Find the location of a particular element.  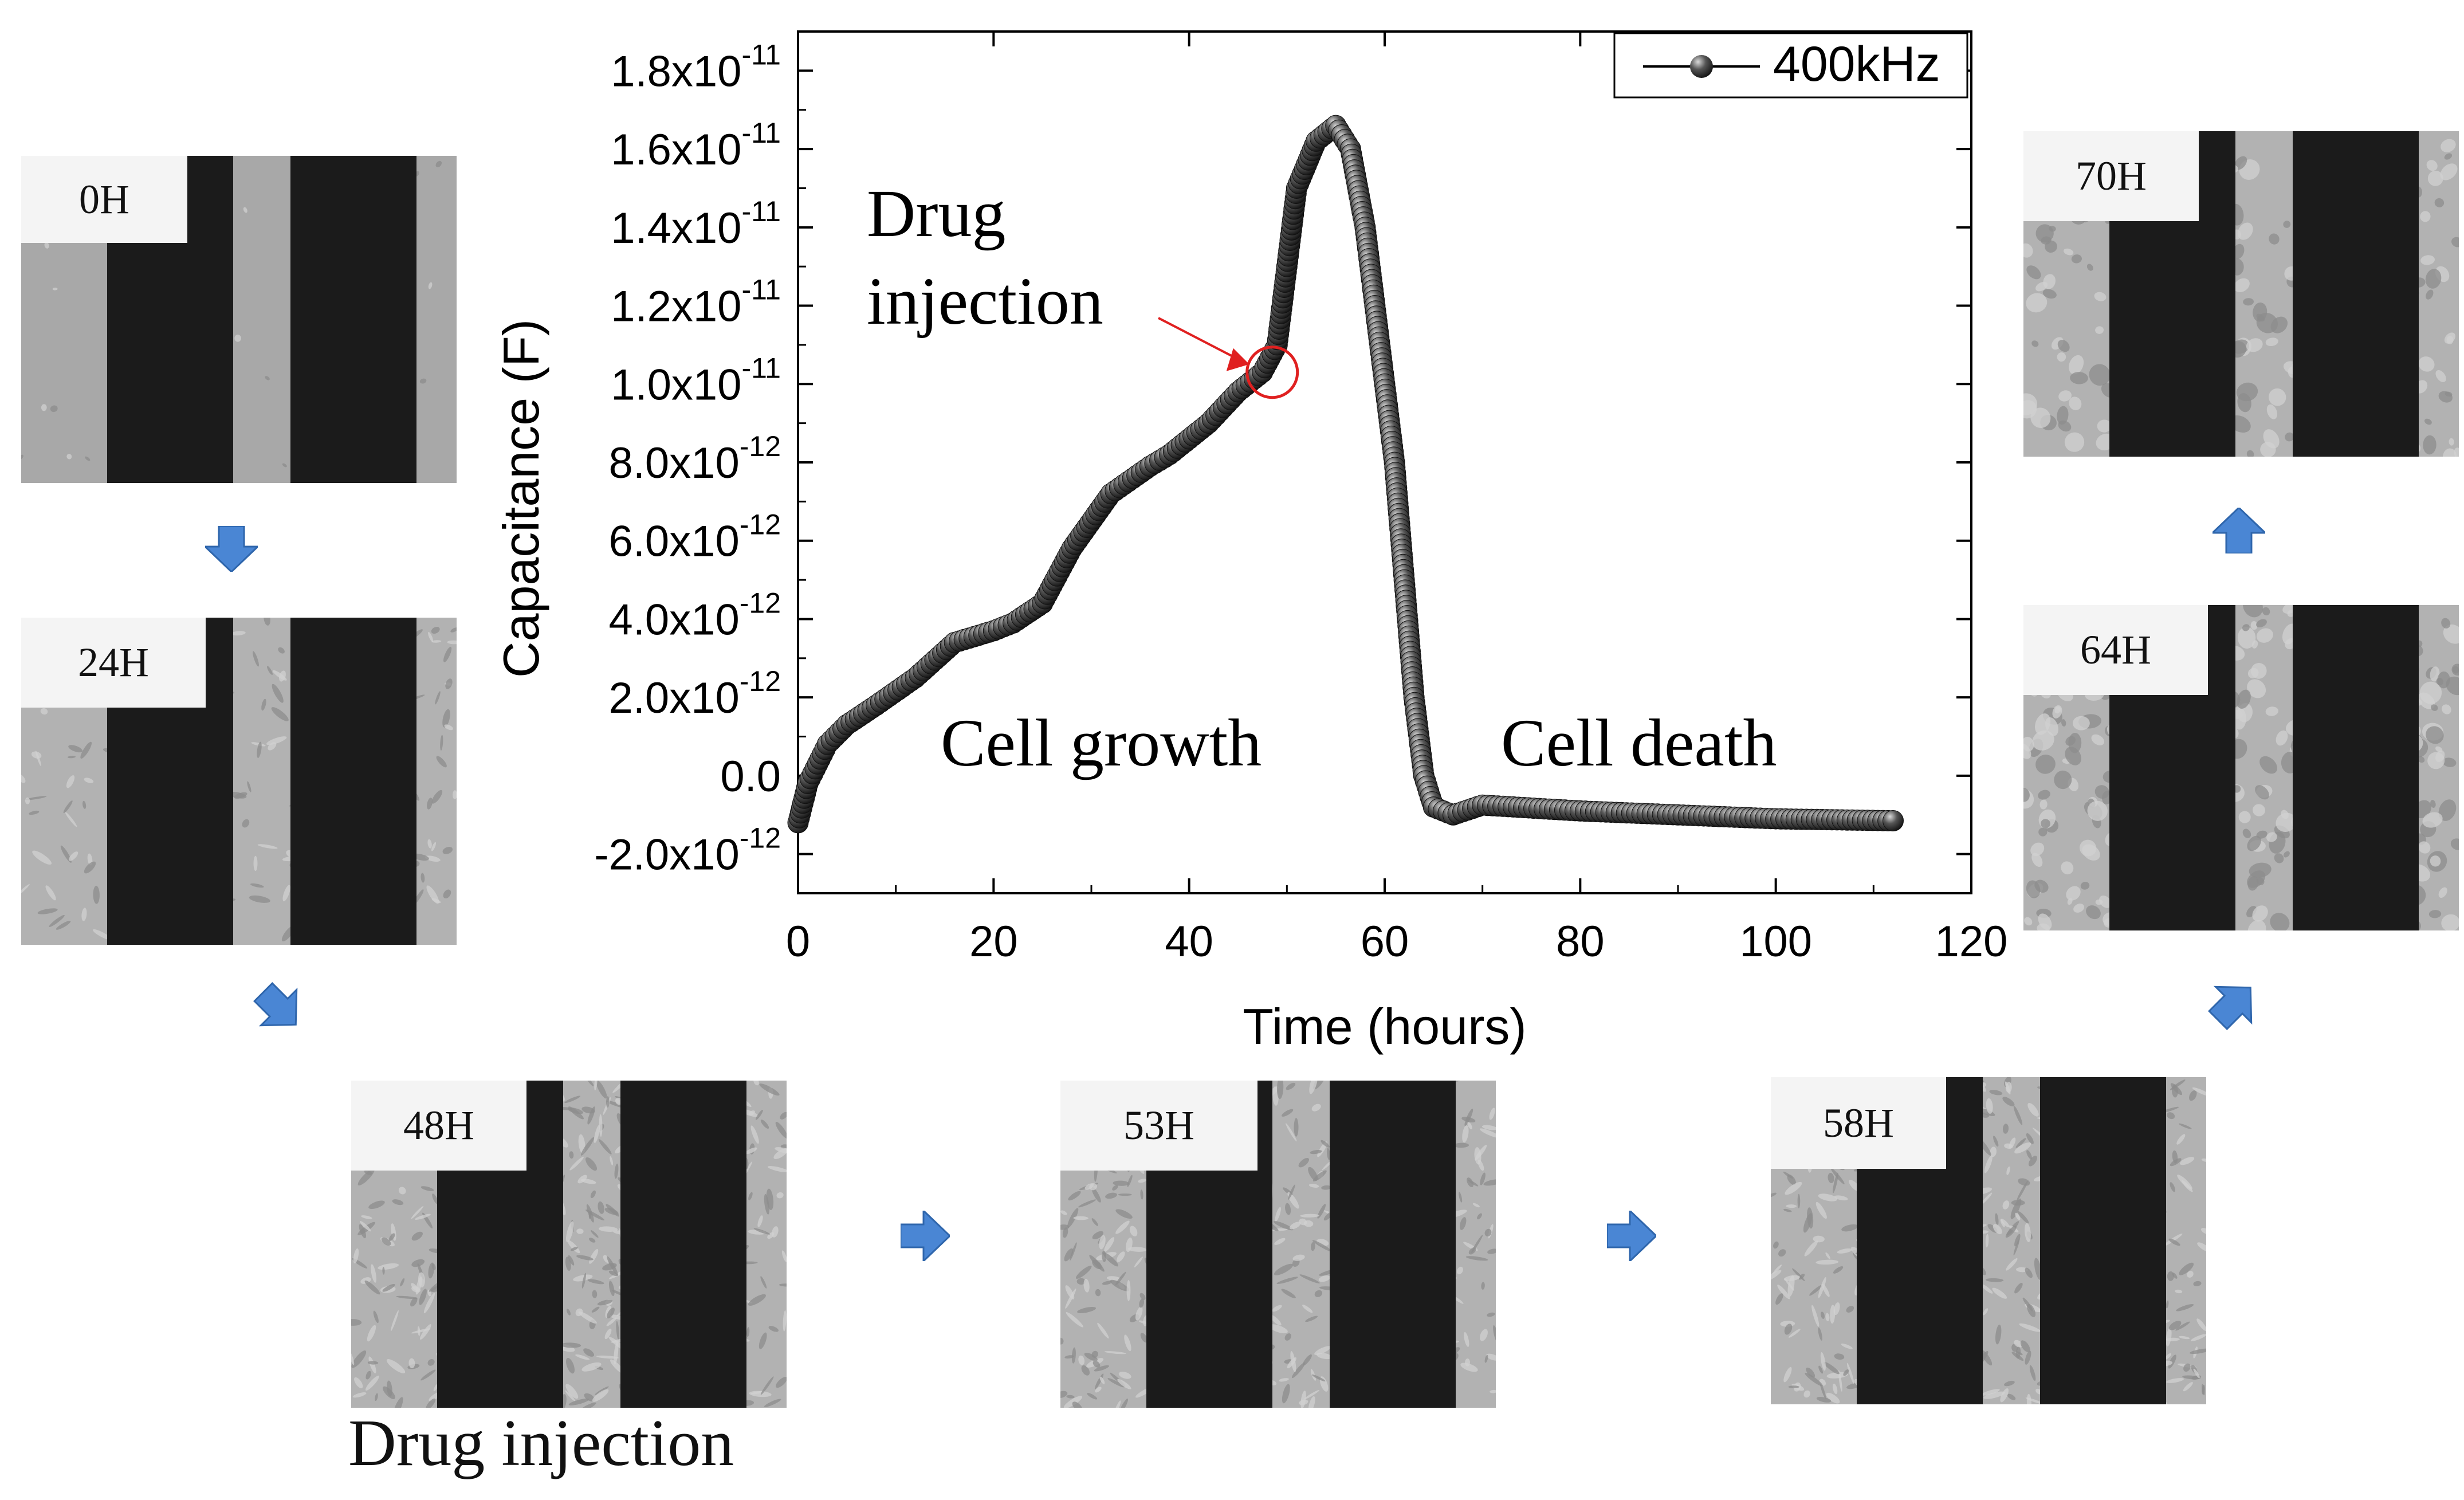

micrograph-58h: 58H is located at coordinates (1988, 1241).